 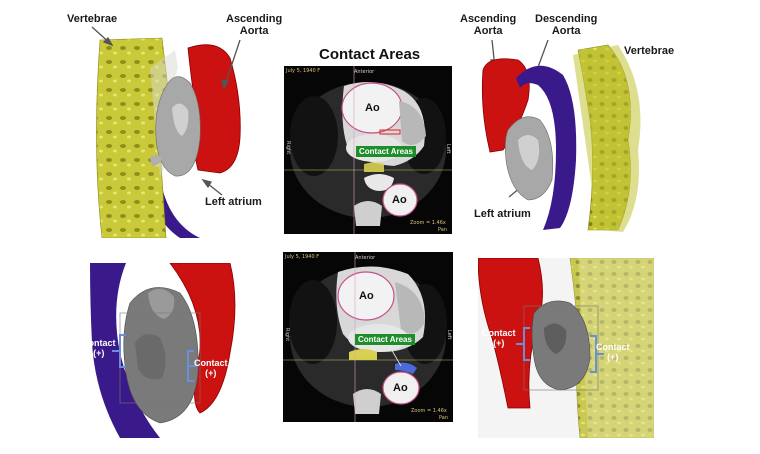 I want to click on ct-bottom-anterior: Anterior, so click(x=365, y=258).